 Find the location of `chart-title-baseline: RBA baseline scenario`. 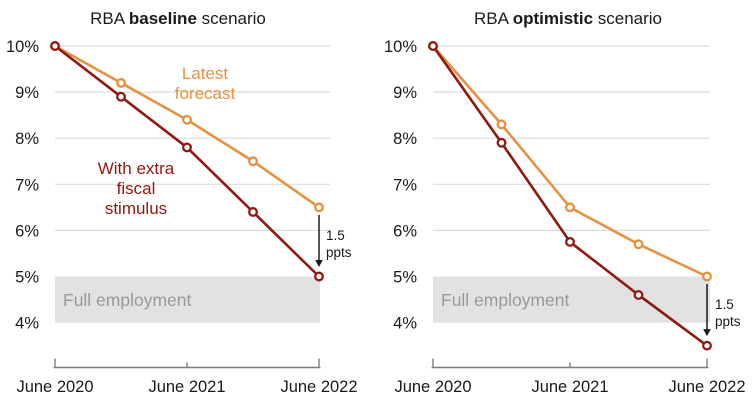

chart-title-baseline: RBA baseline scenario is located at coordinates (178, 19).